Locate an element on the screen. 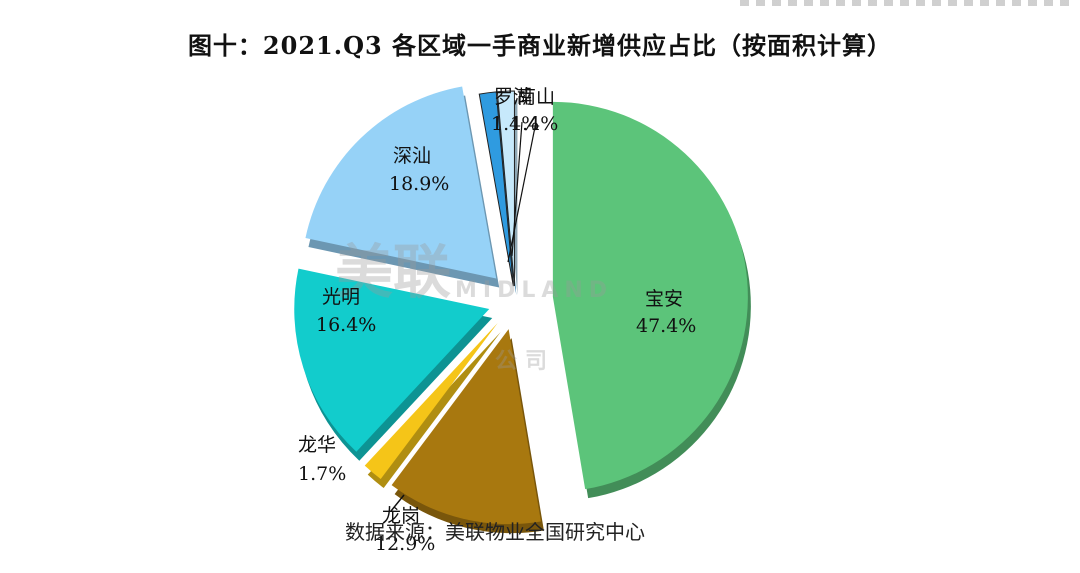 The height and width of the screenshot is (573, 1080). label-shenshan-pct: 18.9% is located at coordinates (419, 184).